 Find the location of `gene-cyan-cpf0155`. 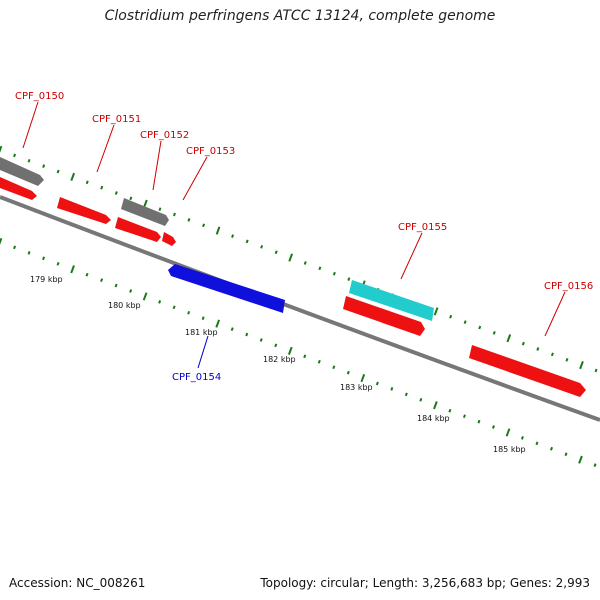

gene-cyan-cpf0155 is located at coordinates (391, 300).